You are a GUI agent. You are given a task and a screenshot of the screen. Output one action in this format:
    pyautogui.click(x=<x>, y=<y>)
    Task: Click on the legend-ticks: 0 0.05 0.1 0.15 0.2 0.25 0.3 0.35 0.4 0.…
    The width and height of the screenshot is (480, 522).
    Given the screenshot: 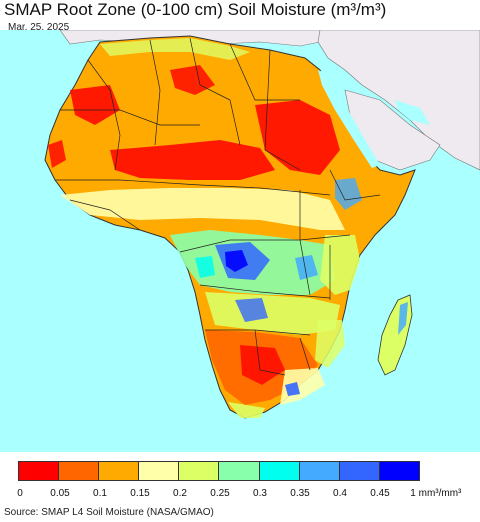 What is the action you would take?
    pyautogui.click(x=240, y=495)
    